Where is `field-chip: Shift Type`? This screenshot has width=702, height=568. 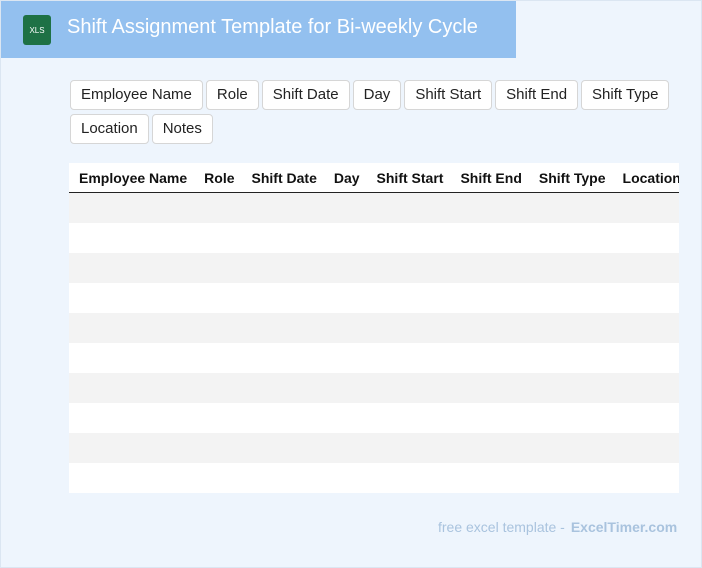 field-chip: Shift Type is located at coordinates (625, 95).